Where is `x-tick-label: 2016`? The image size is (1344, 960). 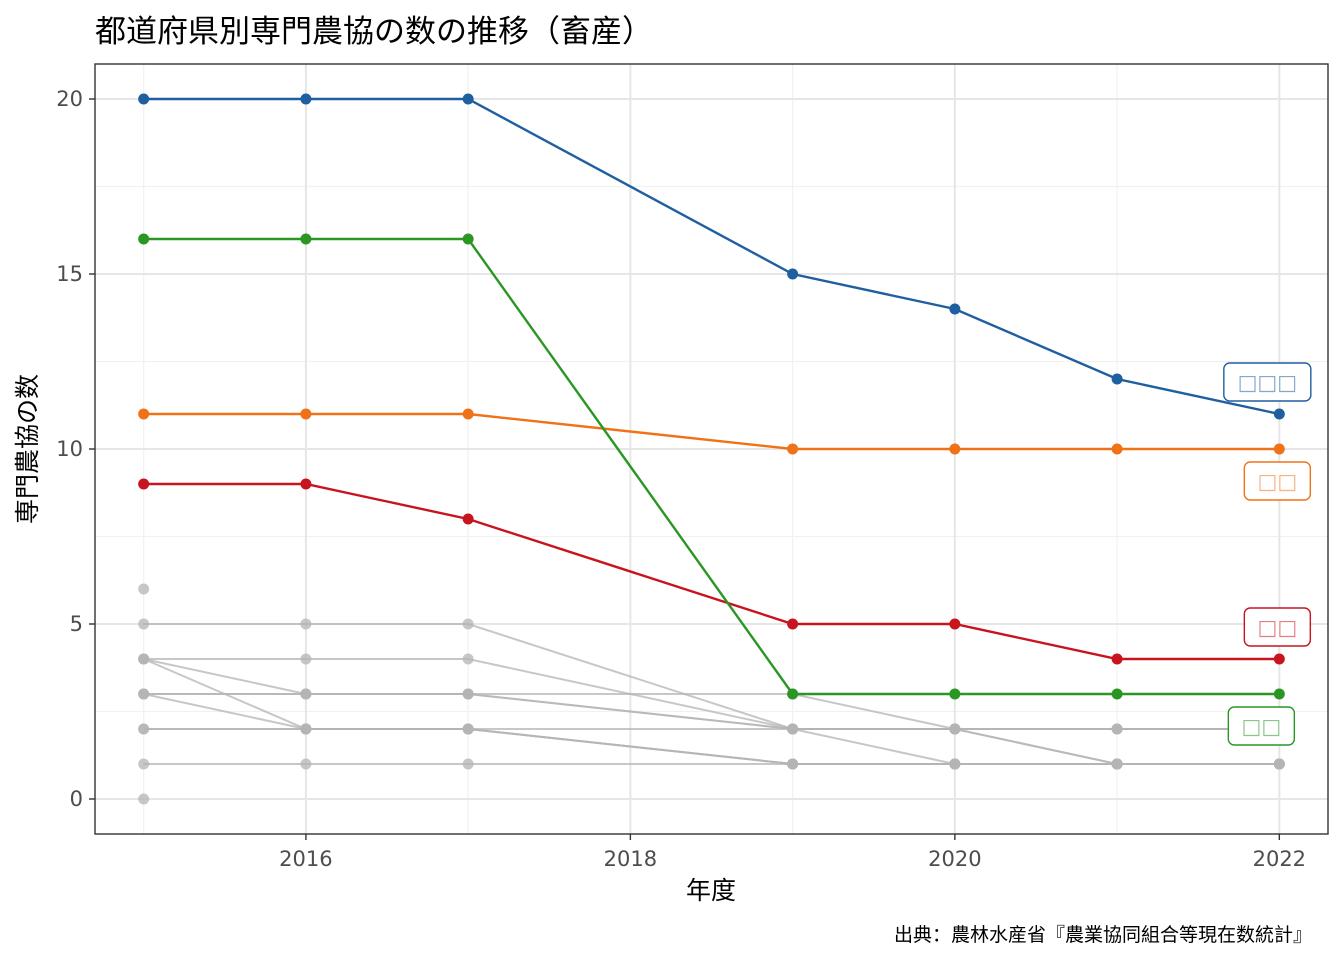
x-tick-label: 2016 is located at coordinates (305, 859).